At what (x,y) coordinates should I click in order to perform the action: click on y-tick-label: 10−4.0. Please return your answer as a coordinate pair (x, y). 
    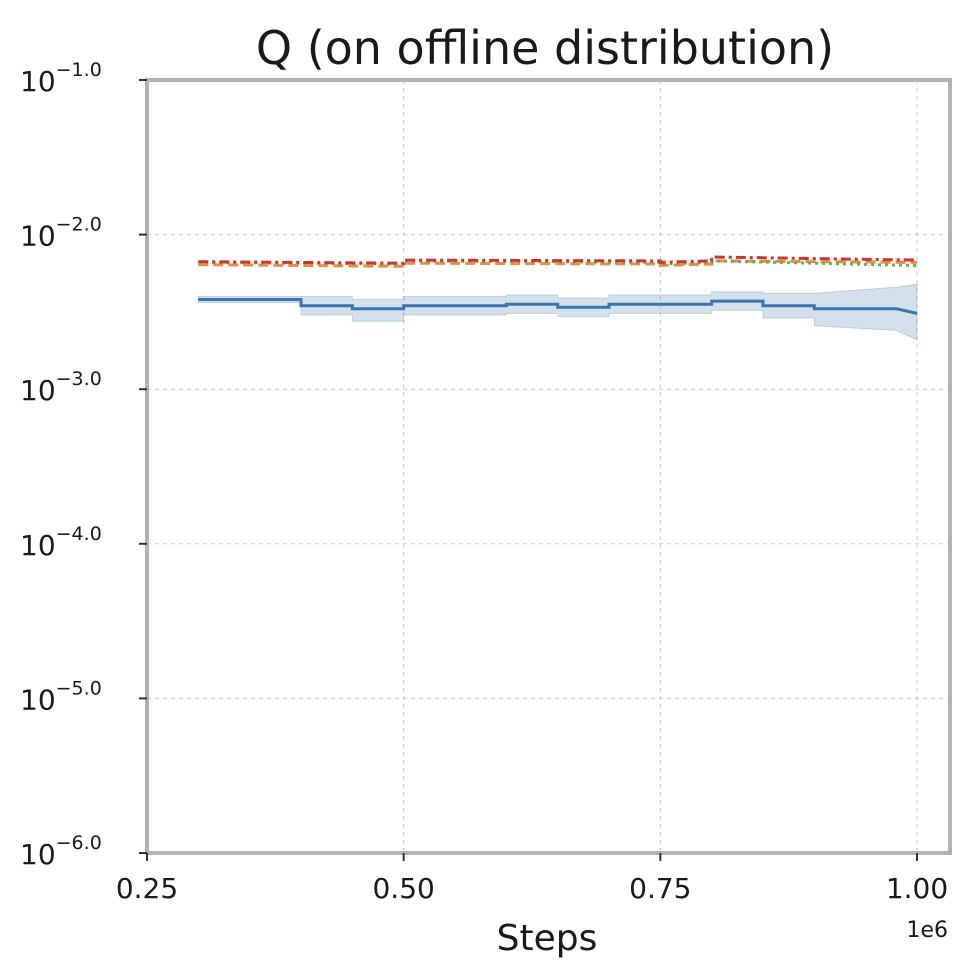
    Looking at the image, I should click on (61, 542).